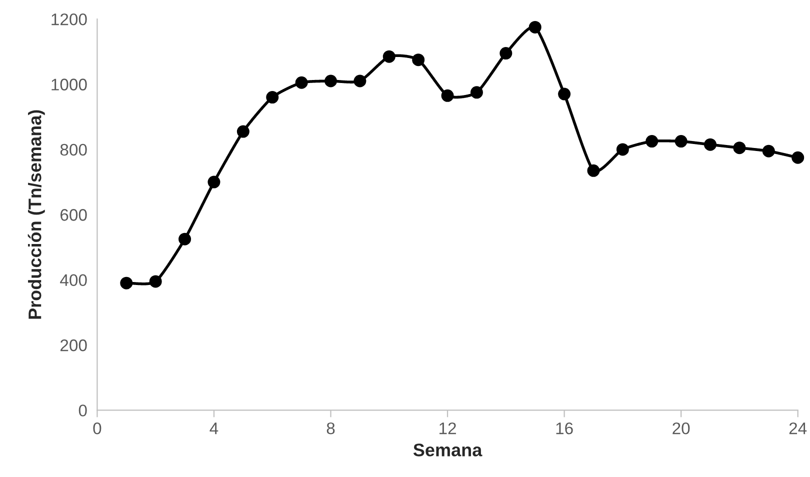  Describe the element at coordinates (73, 215) in the screenshot. I see `y-tick-label: 600` at that location.